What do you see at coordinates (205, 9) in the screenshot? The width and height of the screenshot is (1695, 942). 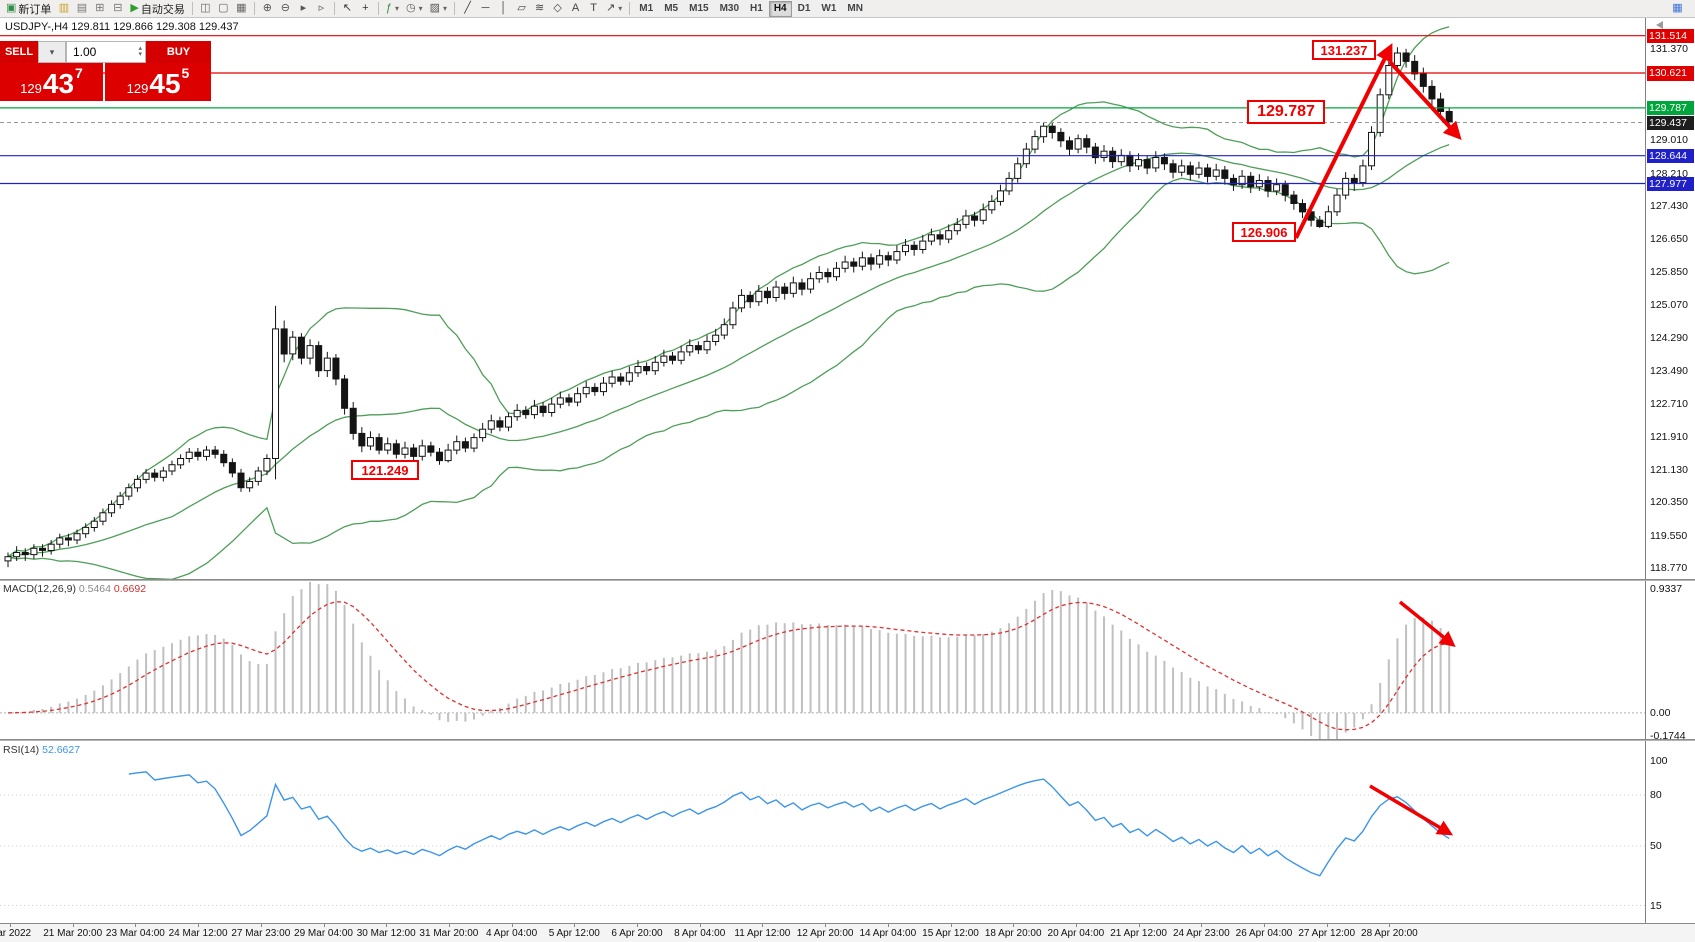 I see `tile-windows-button: ◫` at bounding box center [205, 9].